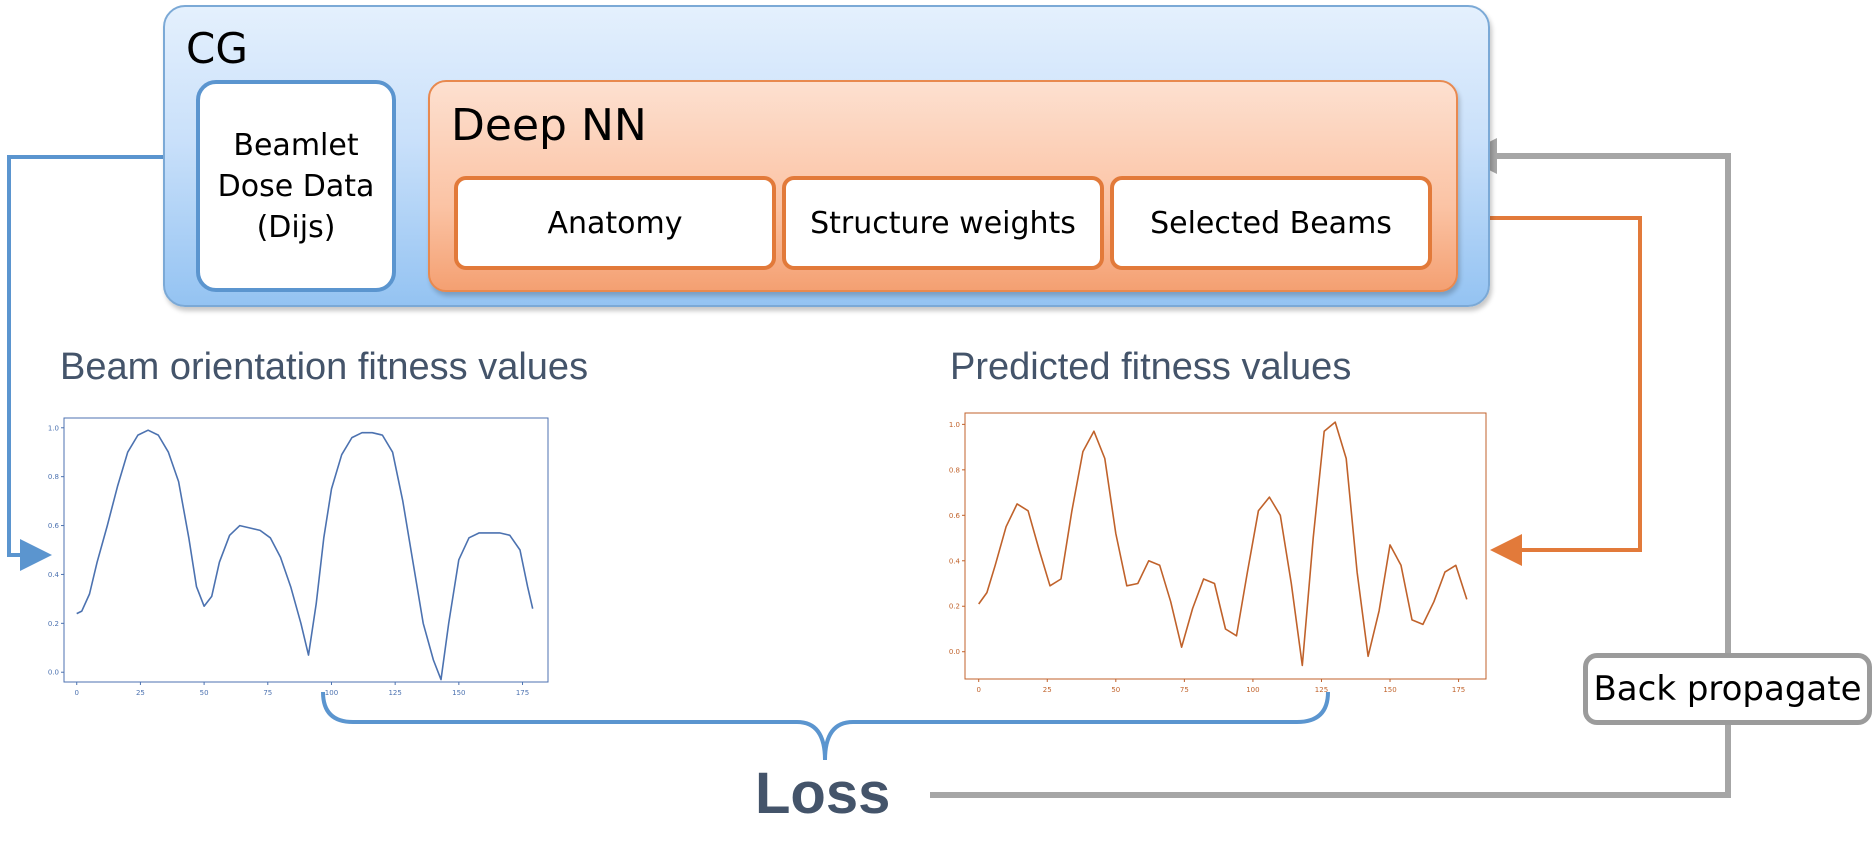 Image resolution: width=1875 pixels, height=860 pixels. What do you see at coordinates (217, 48) in the screenshot?
I see `cg-label: CG` at bounding box center [217, 48].